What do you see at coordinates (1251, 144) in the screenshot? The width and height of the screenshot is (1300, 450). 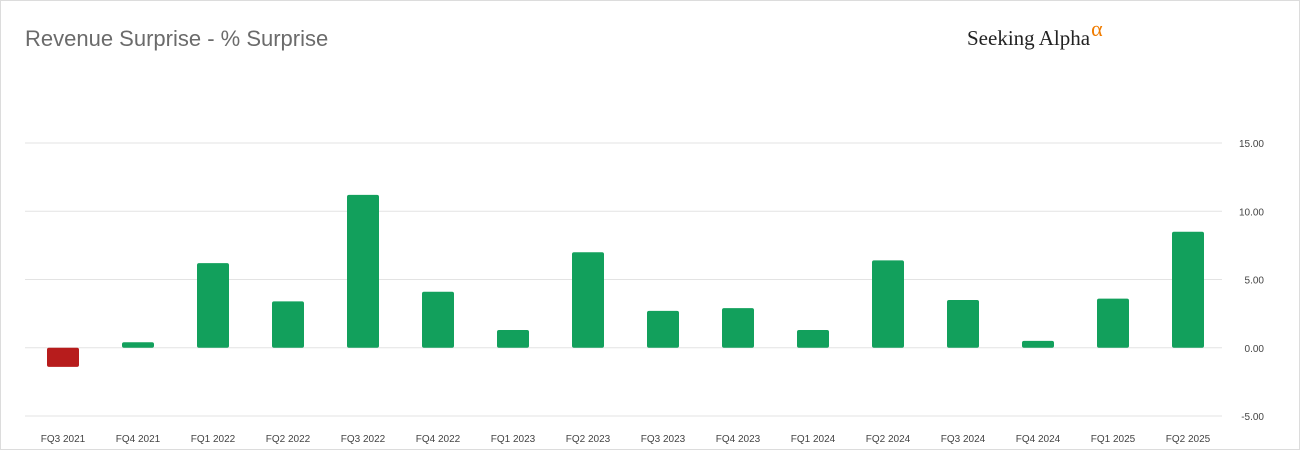 I see `y-tick-label: 15.00` at bounding box center [1251, 144].